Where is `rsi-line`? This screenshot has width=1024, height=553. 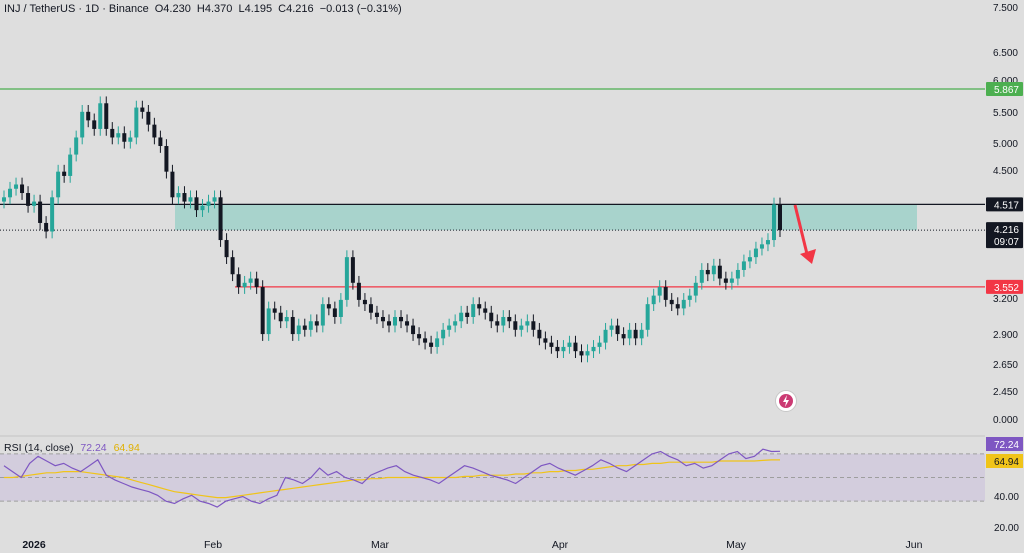 rsi-line is located at coordinates (392, 478).